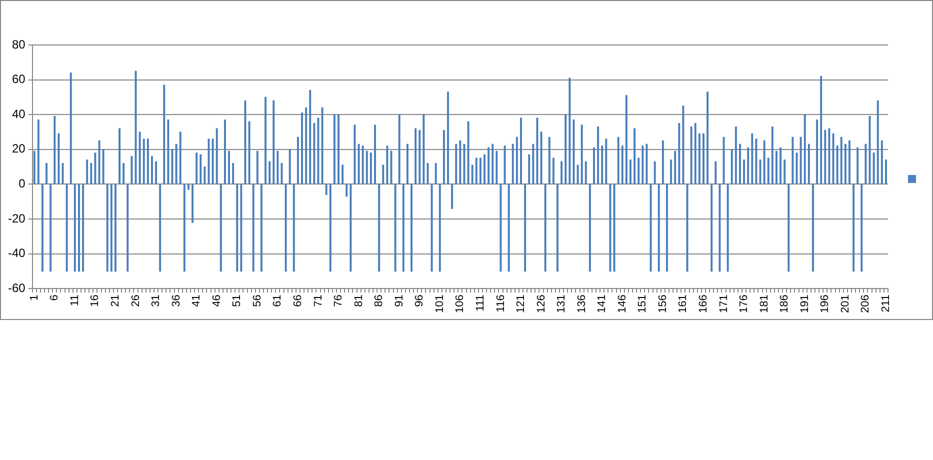 The width and height of the screenshot is (933, 460). I want to click on x-tick-label: 36, so click(176, 300).